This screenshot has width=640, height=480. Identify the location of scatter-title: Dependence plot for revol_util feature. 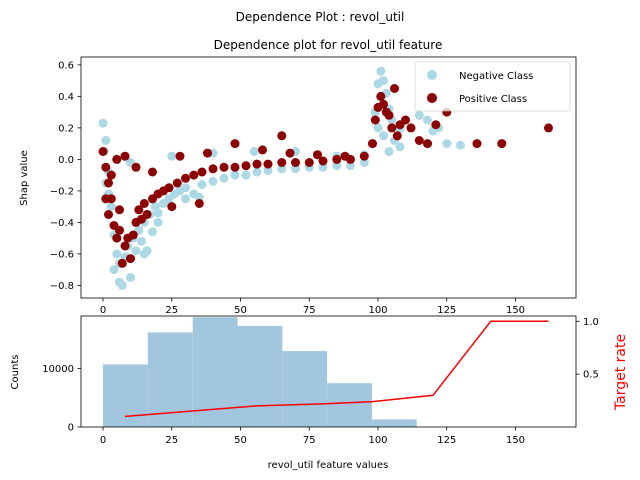
(328, 45).